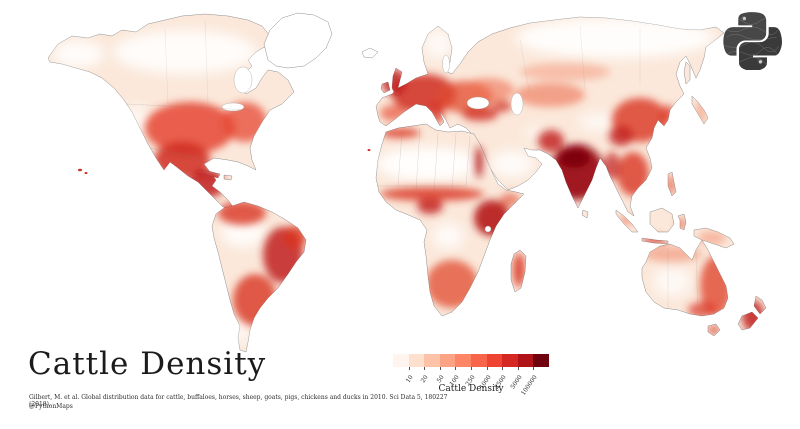  Describe the element at coordinates (369, 150) in the screenshot. I see `canary-islands` at that location.